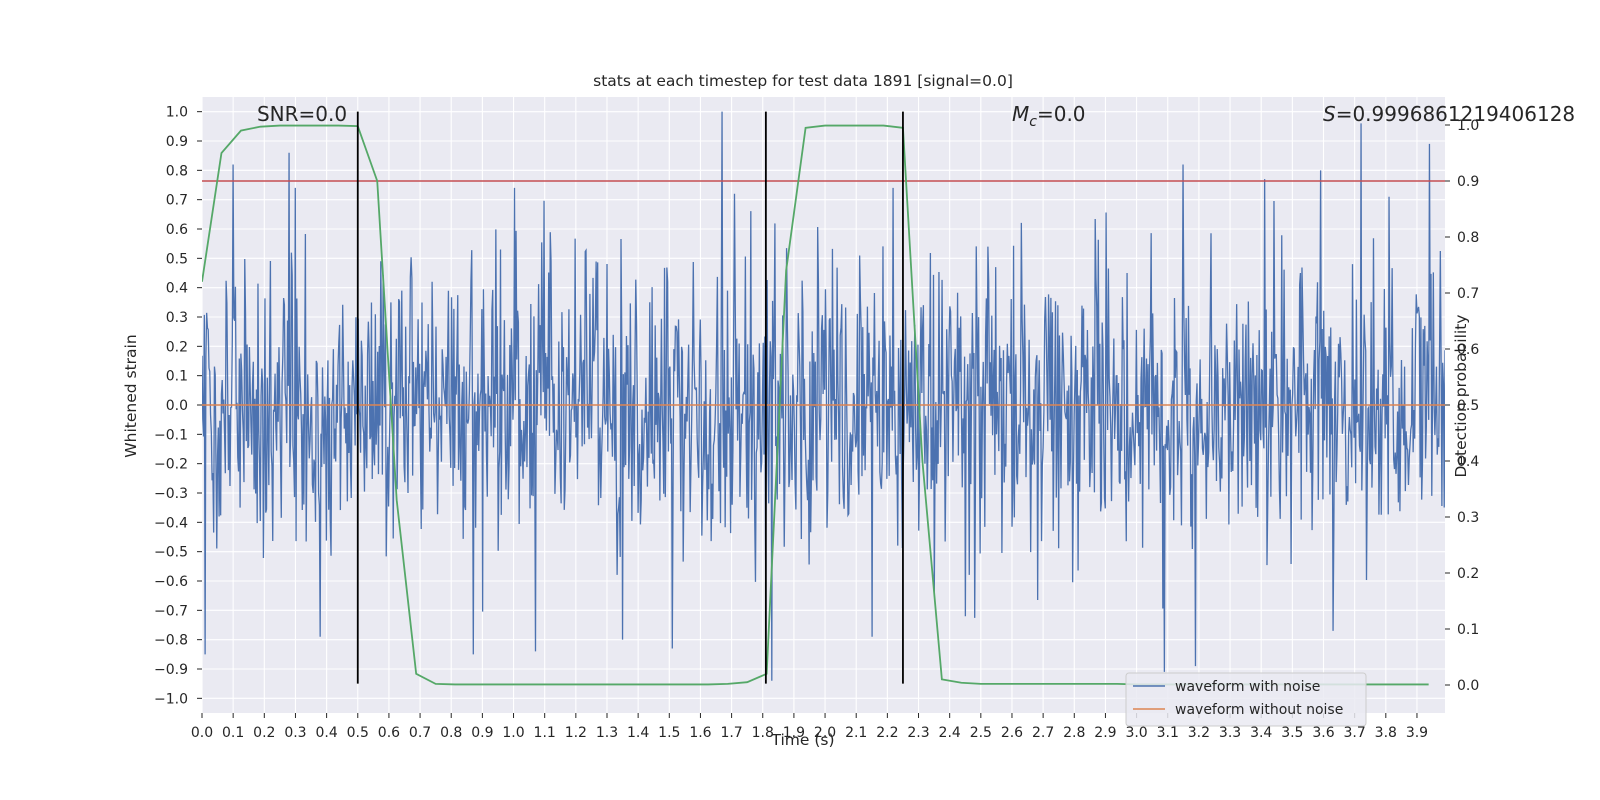  What do you see at coordinates (638, 733) in the screenshot?
I see `x-tick-label: 1.4` at bounding box center [638, 733].